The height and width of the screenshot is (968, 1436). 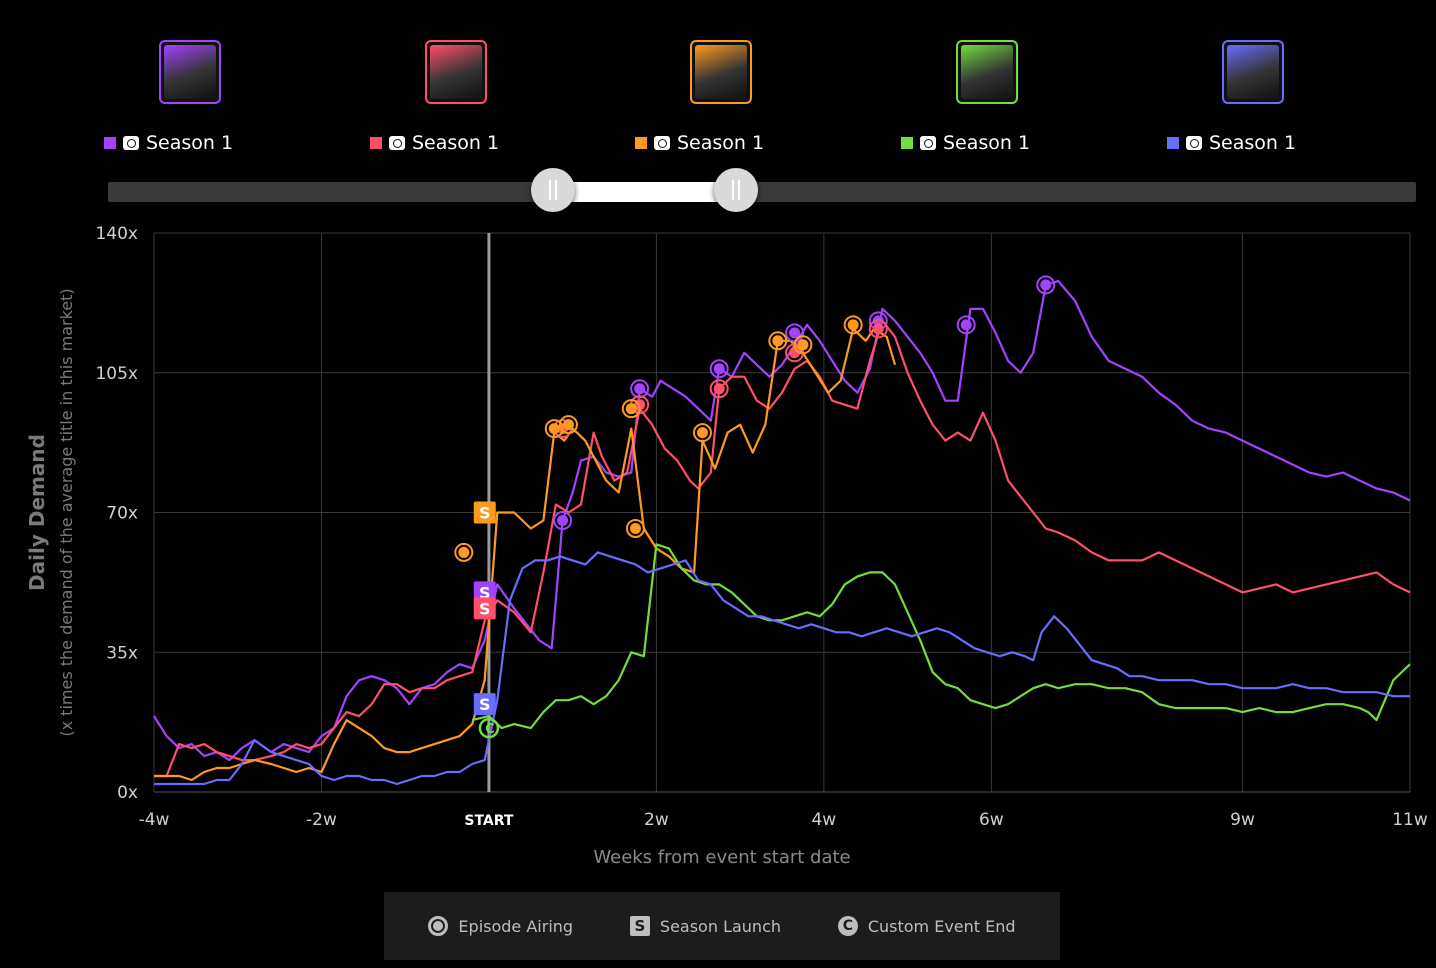 What do you see at coordinates (762, 190) in the screenshot?
I see `date-range-slider` at bounding box center [762, 190].